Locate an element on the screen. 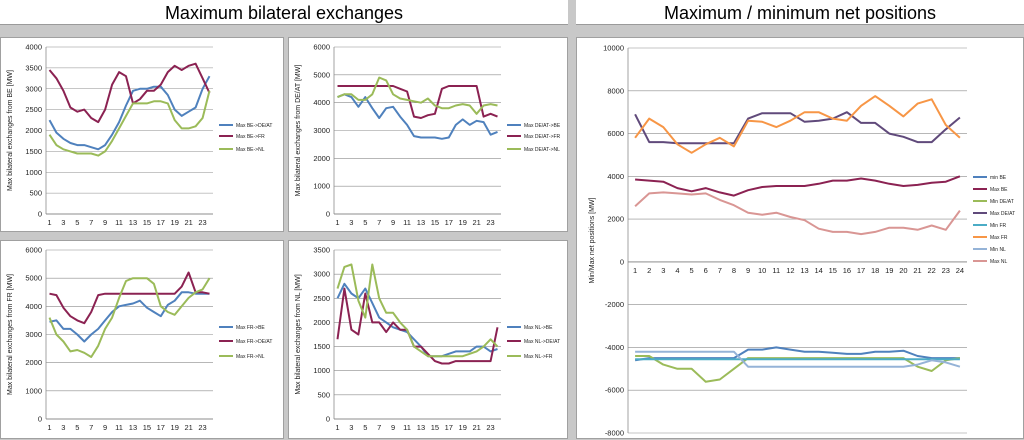 This screenshot has width=1024, height=440. x-tick-label: 18 is located at coordinates (875, 270).